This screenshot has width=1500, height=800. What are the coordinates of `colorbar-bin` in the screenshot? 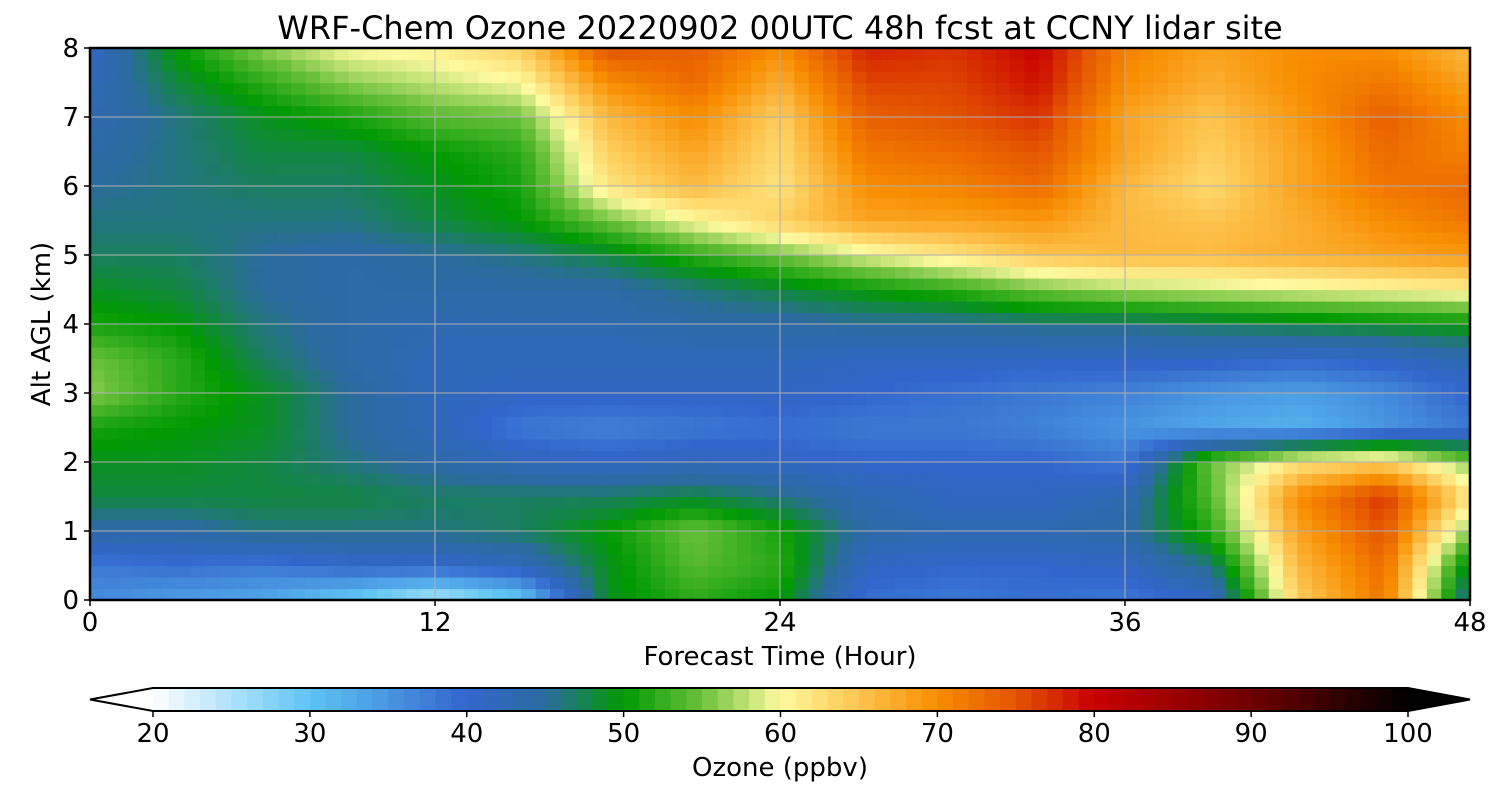 It's located at (678, 699).